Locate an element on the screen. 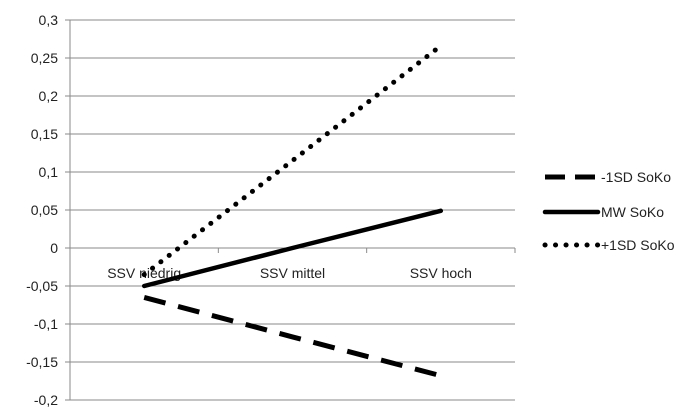 The image size is (685, 410). y-tick-label: -0,1 is located at coordinates (46, 324).